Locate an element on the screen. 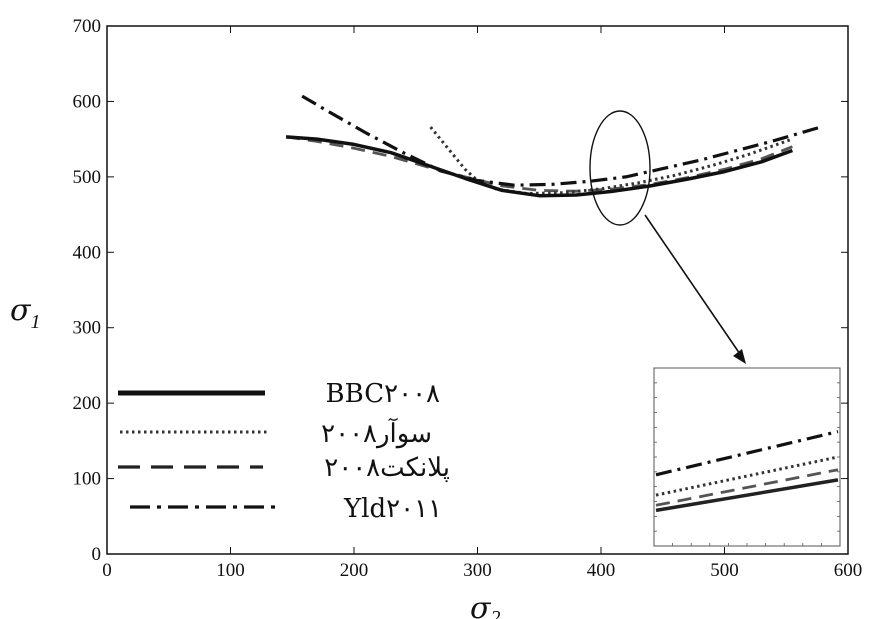 The width and height of the screenshot is (871, 619). series-line-solid is located at coordinates (539, 166).